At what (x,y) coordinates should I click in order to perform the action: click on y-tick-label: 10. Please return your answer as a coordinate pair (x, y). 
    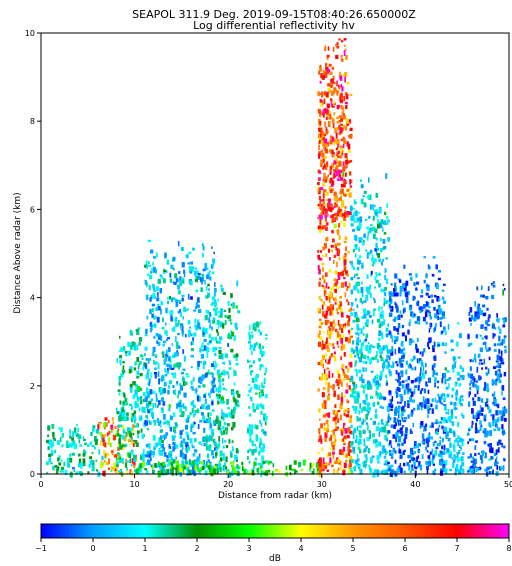
    Looking at the image, I should click on (30, 33).